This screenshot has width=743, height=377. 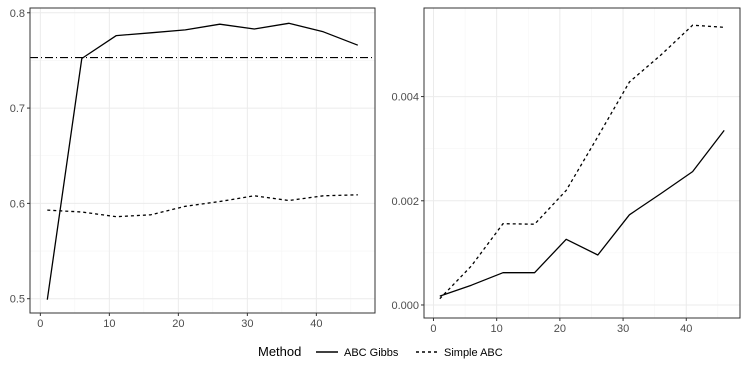 What do you see at coordinates (17, 14) in the screenshot?
I see `y-tick-label: 0.8` at bounding box center [17, 14].